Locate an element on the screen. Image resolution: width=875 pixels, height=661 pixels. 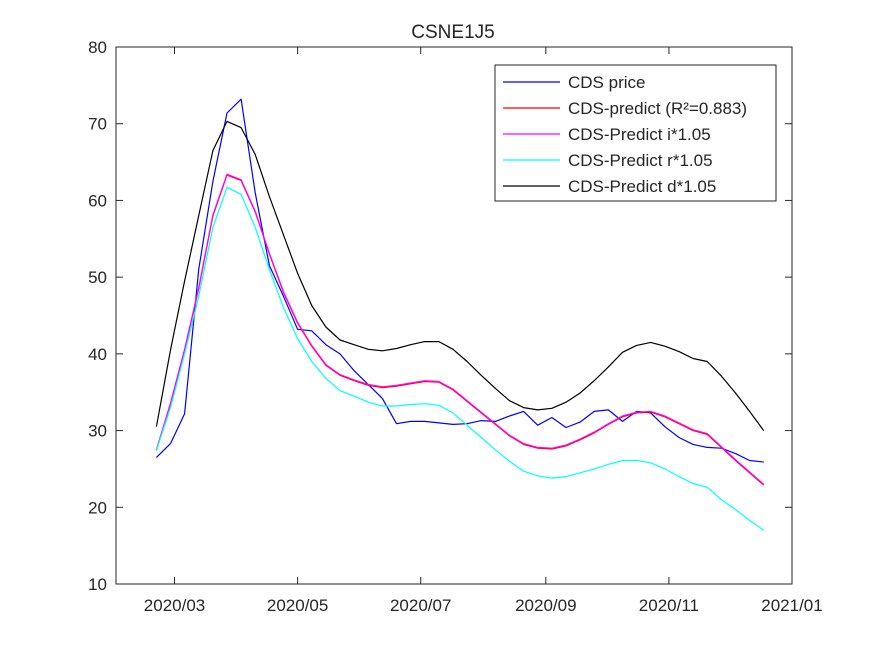
chart-title: CSNE1J5 is located at coordinates (452, 32).